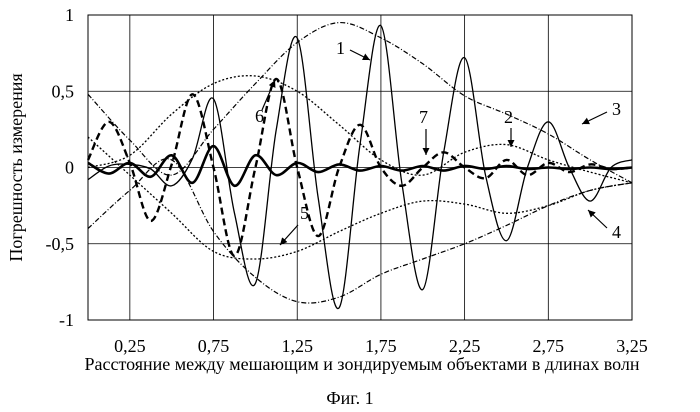  Describe the element at coordinates (16, 167) in the screenshot. I see `y-axis-title: Погрешность измерения` at that location.